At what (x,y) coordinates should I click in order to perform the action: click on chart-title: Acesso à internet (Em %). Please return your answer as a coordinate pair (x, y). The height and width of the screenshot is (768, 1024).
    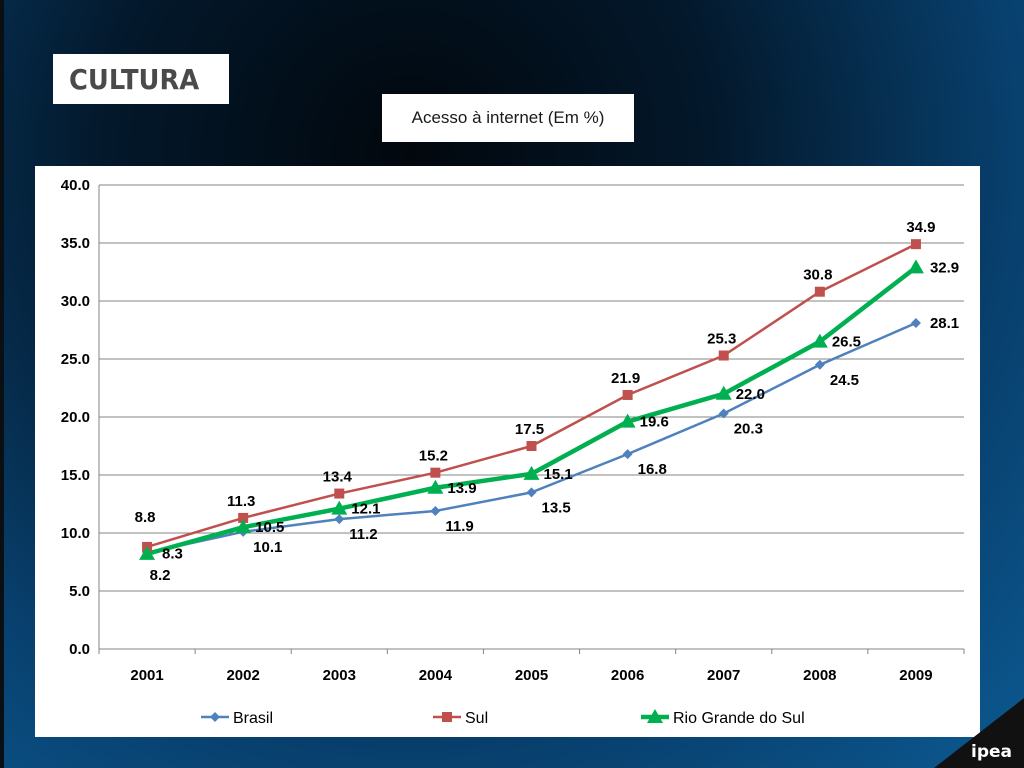
    Looking at the image, I should click on (508, 117).